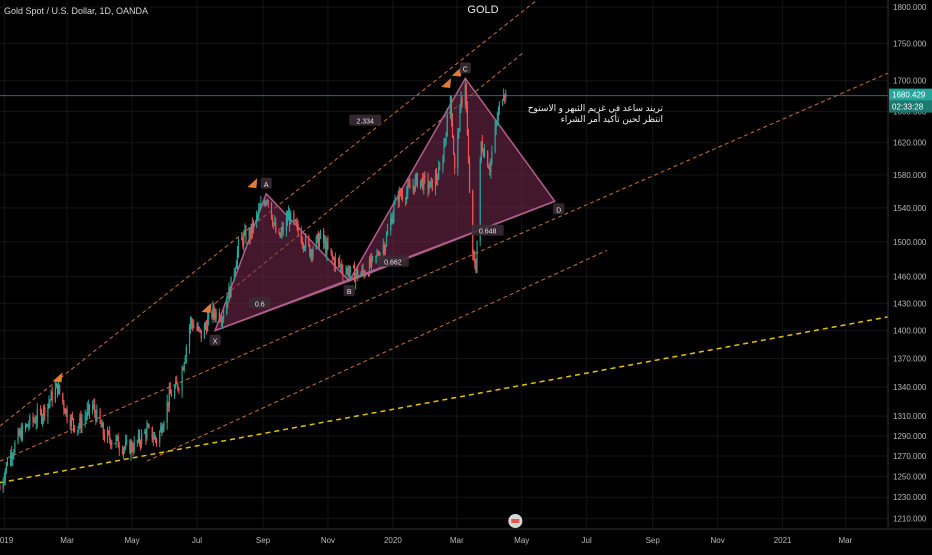 This screenshot has height=555, width=932. I want to click on point-label-d-bg, so click(559, 209).